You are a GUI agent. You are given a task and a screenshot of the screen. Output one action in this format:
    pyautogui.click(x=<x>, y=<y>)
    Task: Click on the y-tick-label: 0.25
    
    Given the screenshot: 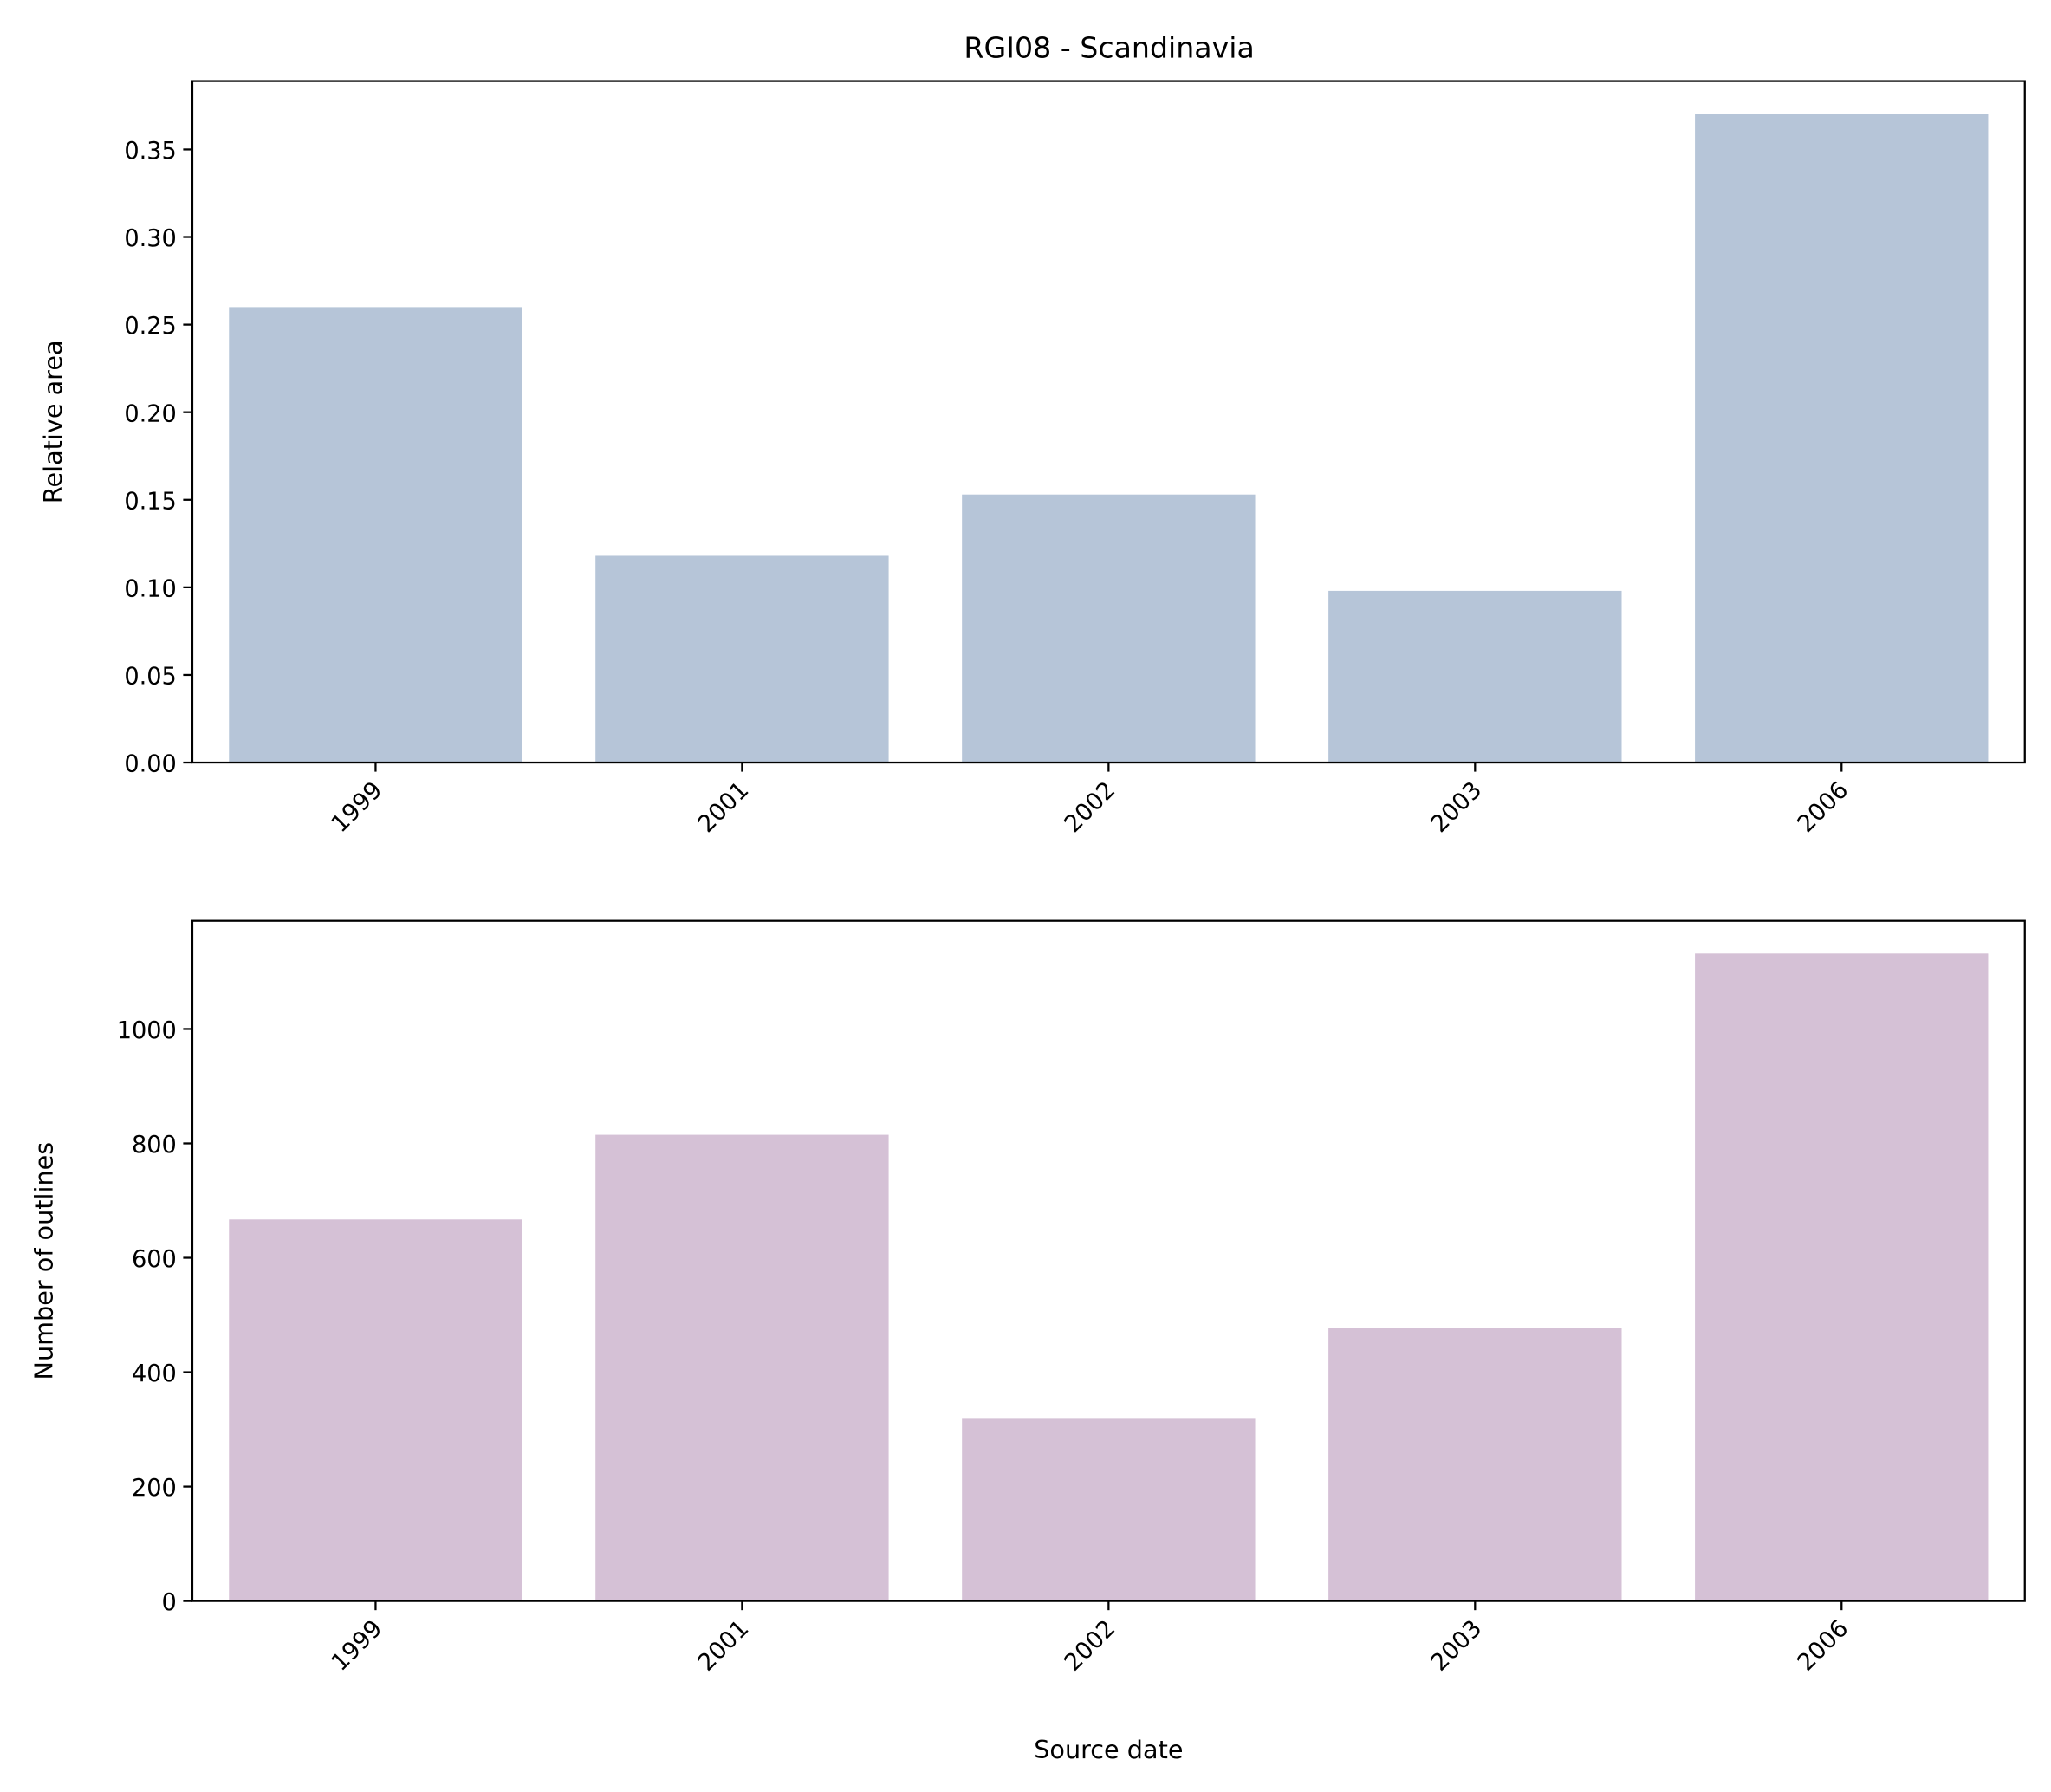 What is the action you would take?
    pyautogui.click(x=150, y=327)
    